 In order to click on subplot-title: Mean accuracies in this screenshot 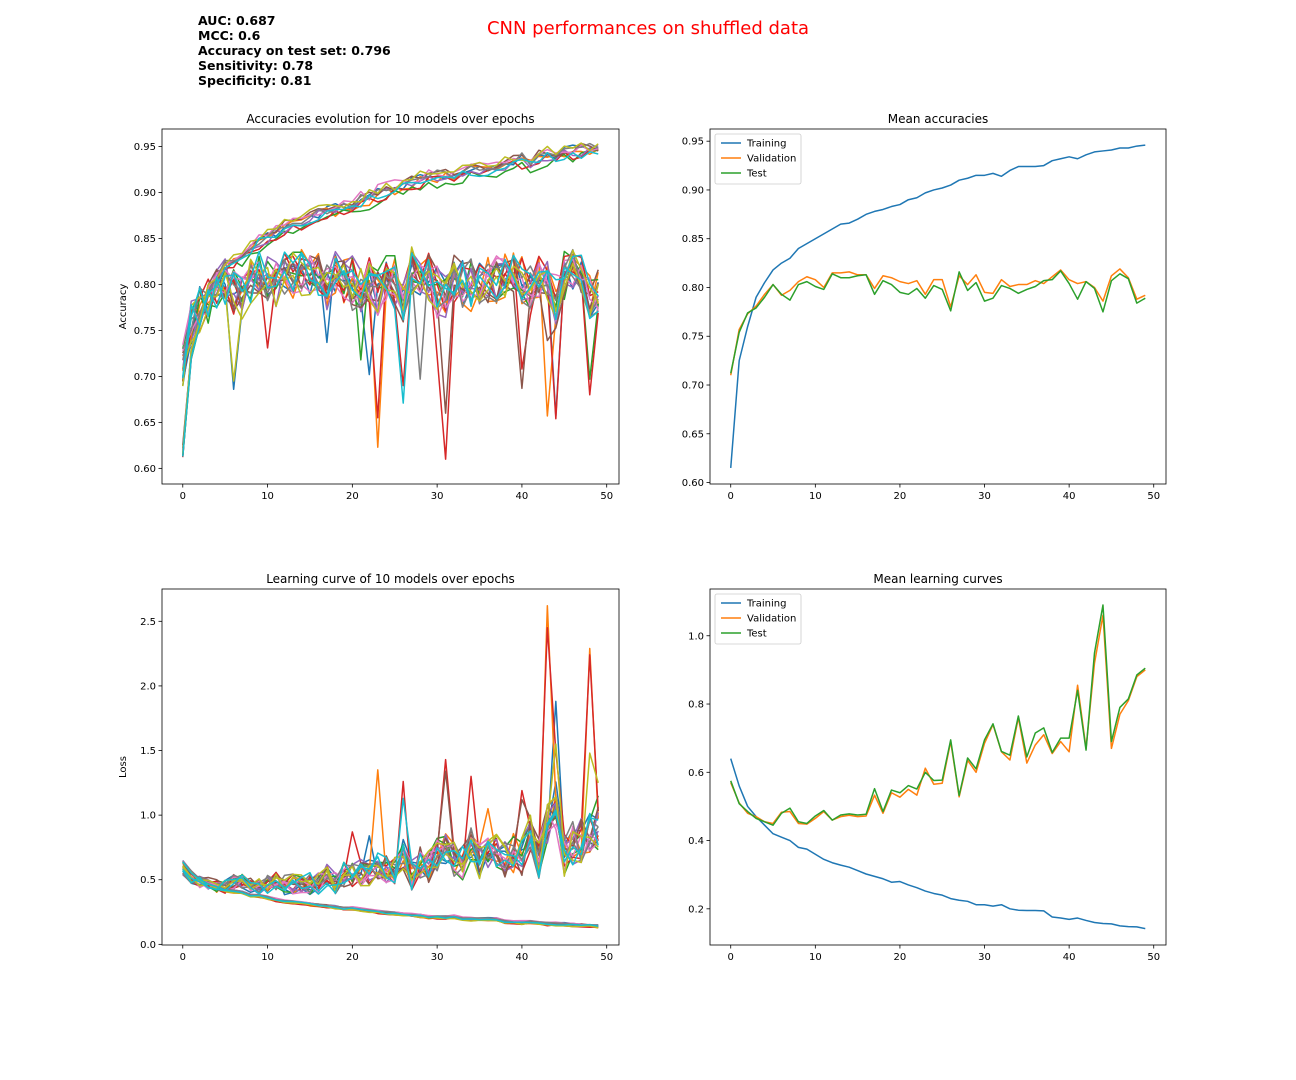, I will do `click(938, 119)`.